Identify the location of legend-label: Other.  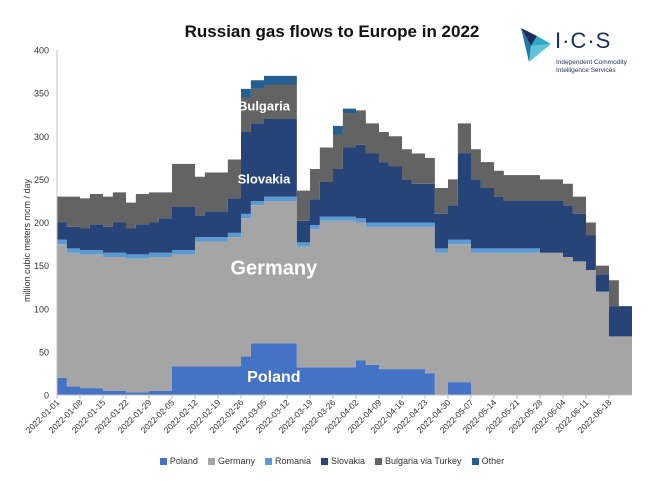
(493, 461).